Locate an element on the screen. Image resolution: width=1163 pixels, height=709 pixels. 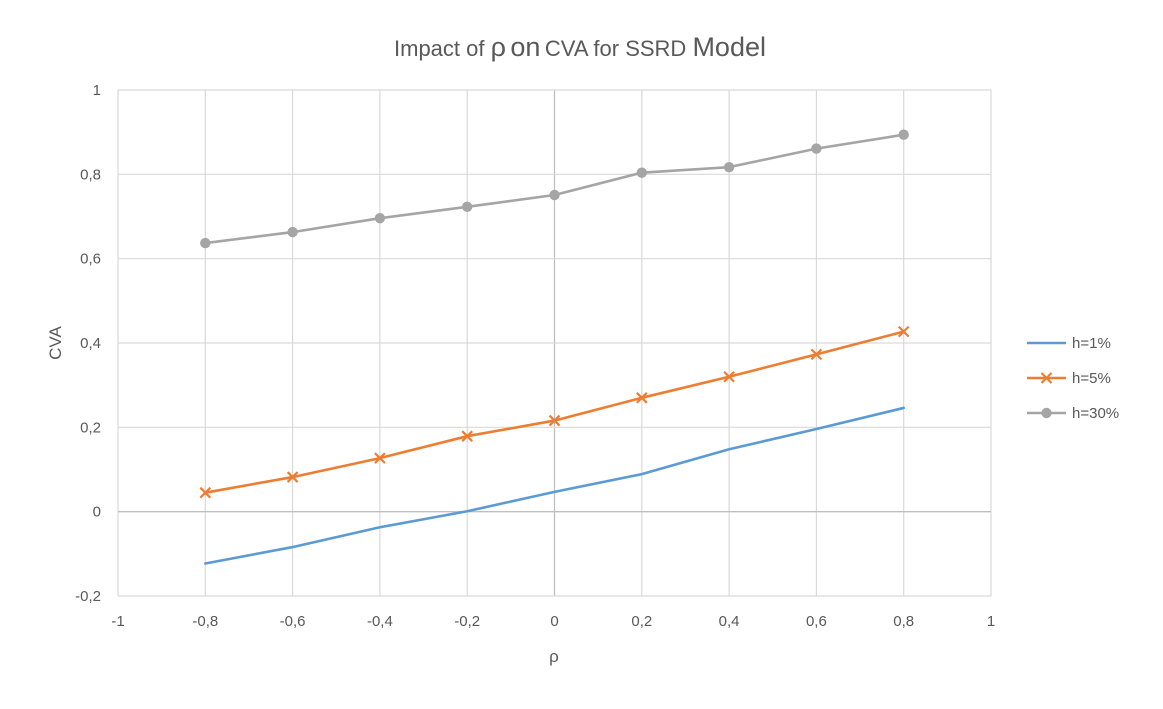
chart-title-part: Model is located at coordinates (729, 47).